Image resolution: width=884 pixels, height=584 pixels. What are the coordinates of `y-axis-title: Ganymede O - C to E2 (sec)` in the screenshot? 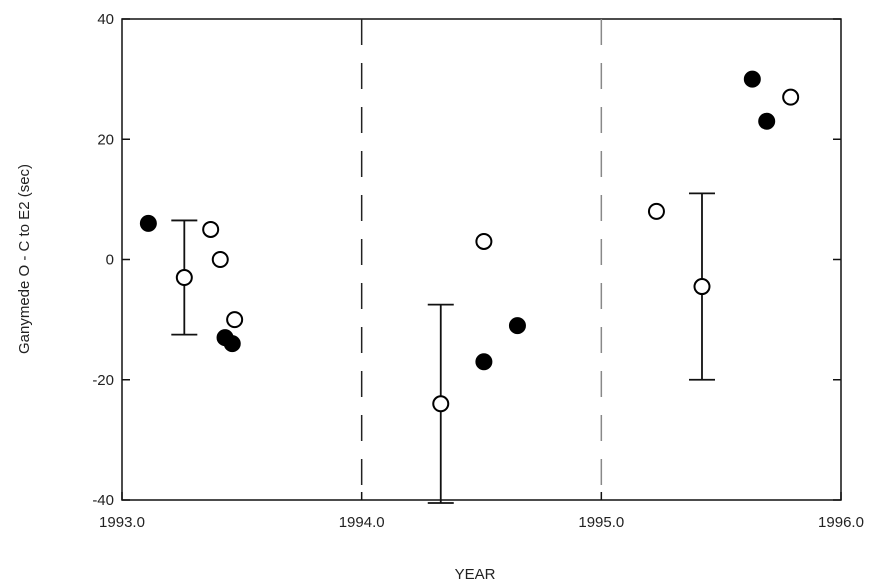 It's located at (24, 259).